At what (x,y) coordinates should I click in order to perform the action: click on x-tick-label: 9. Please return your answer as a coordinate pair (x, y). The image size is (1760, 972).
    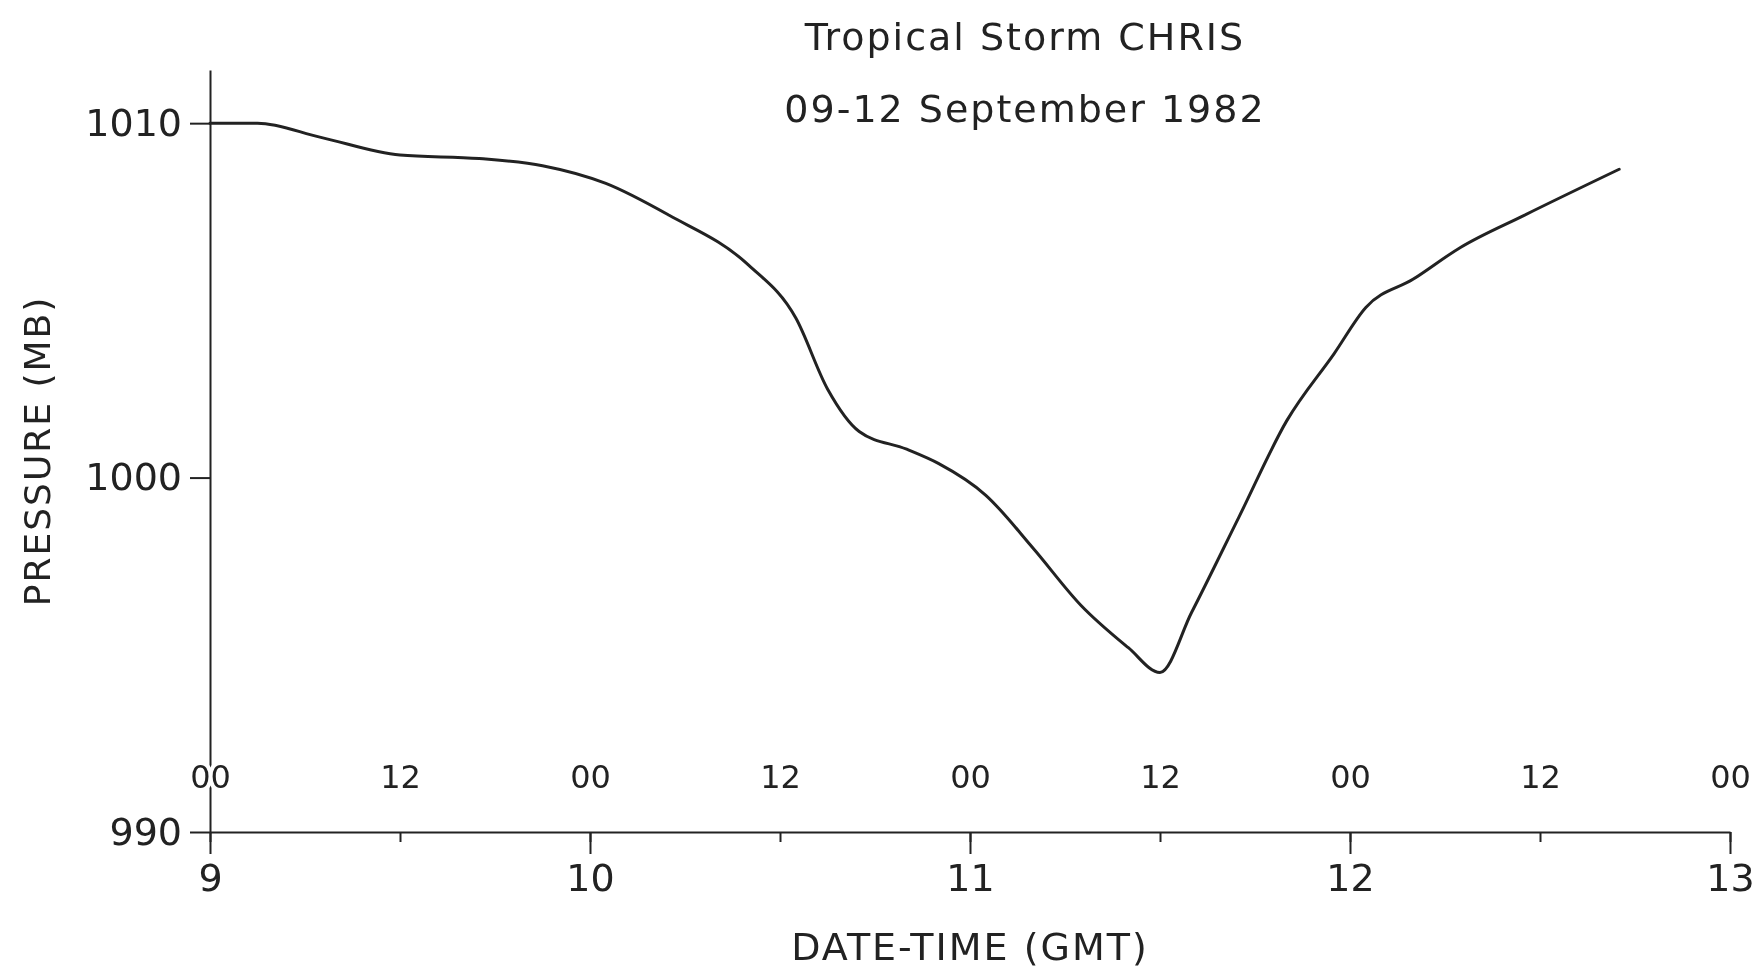
    Looking at the image, I should click on (210, 877).